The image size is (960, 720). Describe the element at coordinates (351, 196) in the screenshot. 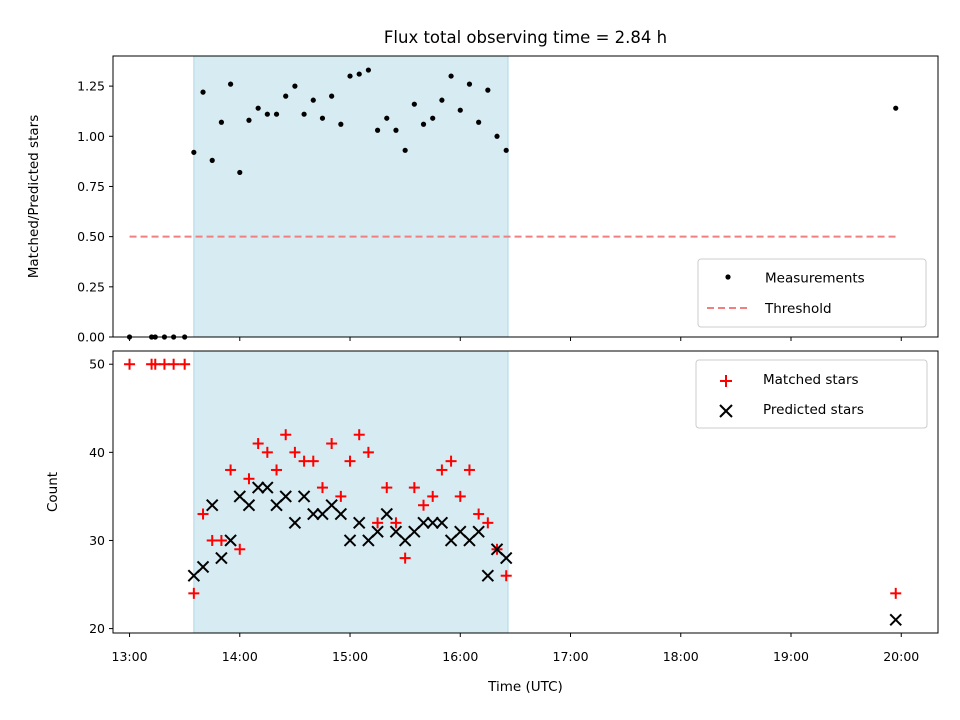

I see `top-highlight-span` at that location.